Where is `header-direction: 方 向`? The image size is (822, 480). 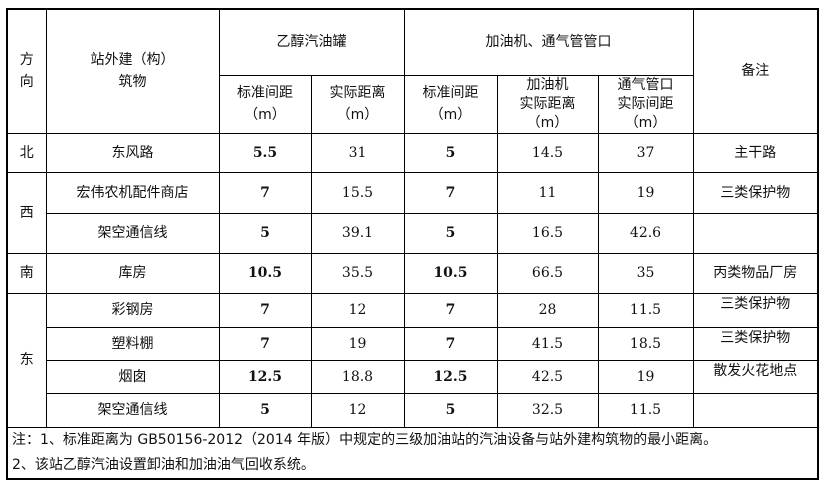
header-direction: 方 向 is located at coordinates (26, 71).